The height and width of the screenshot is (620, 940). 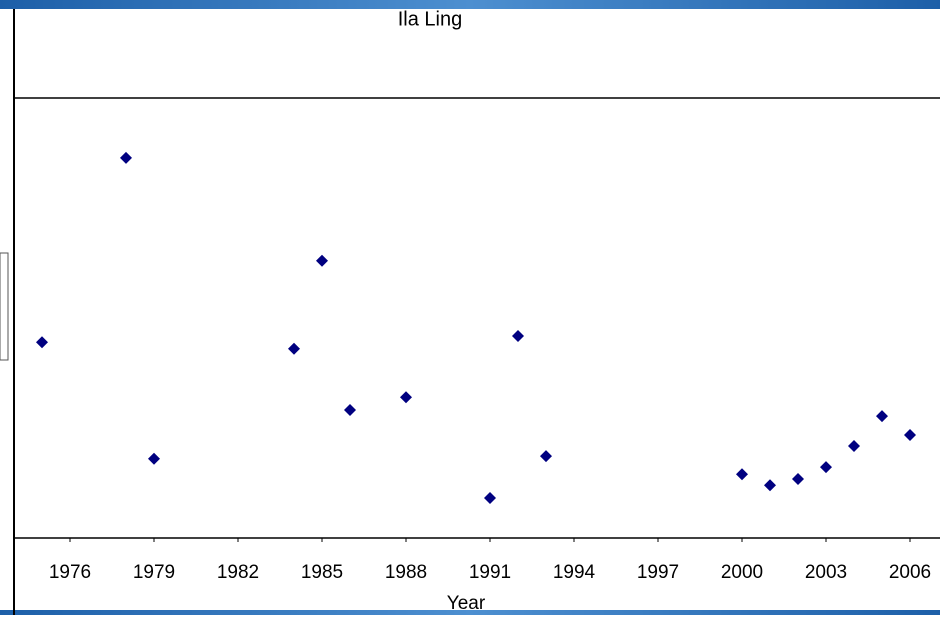 I want to click on x-tick-label: 1997, so click(x=658, y=572).